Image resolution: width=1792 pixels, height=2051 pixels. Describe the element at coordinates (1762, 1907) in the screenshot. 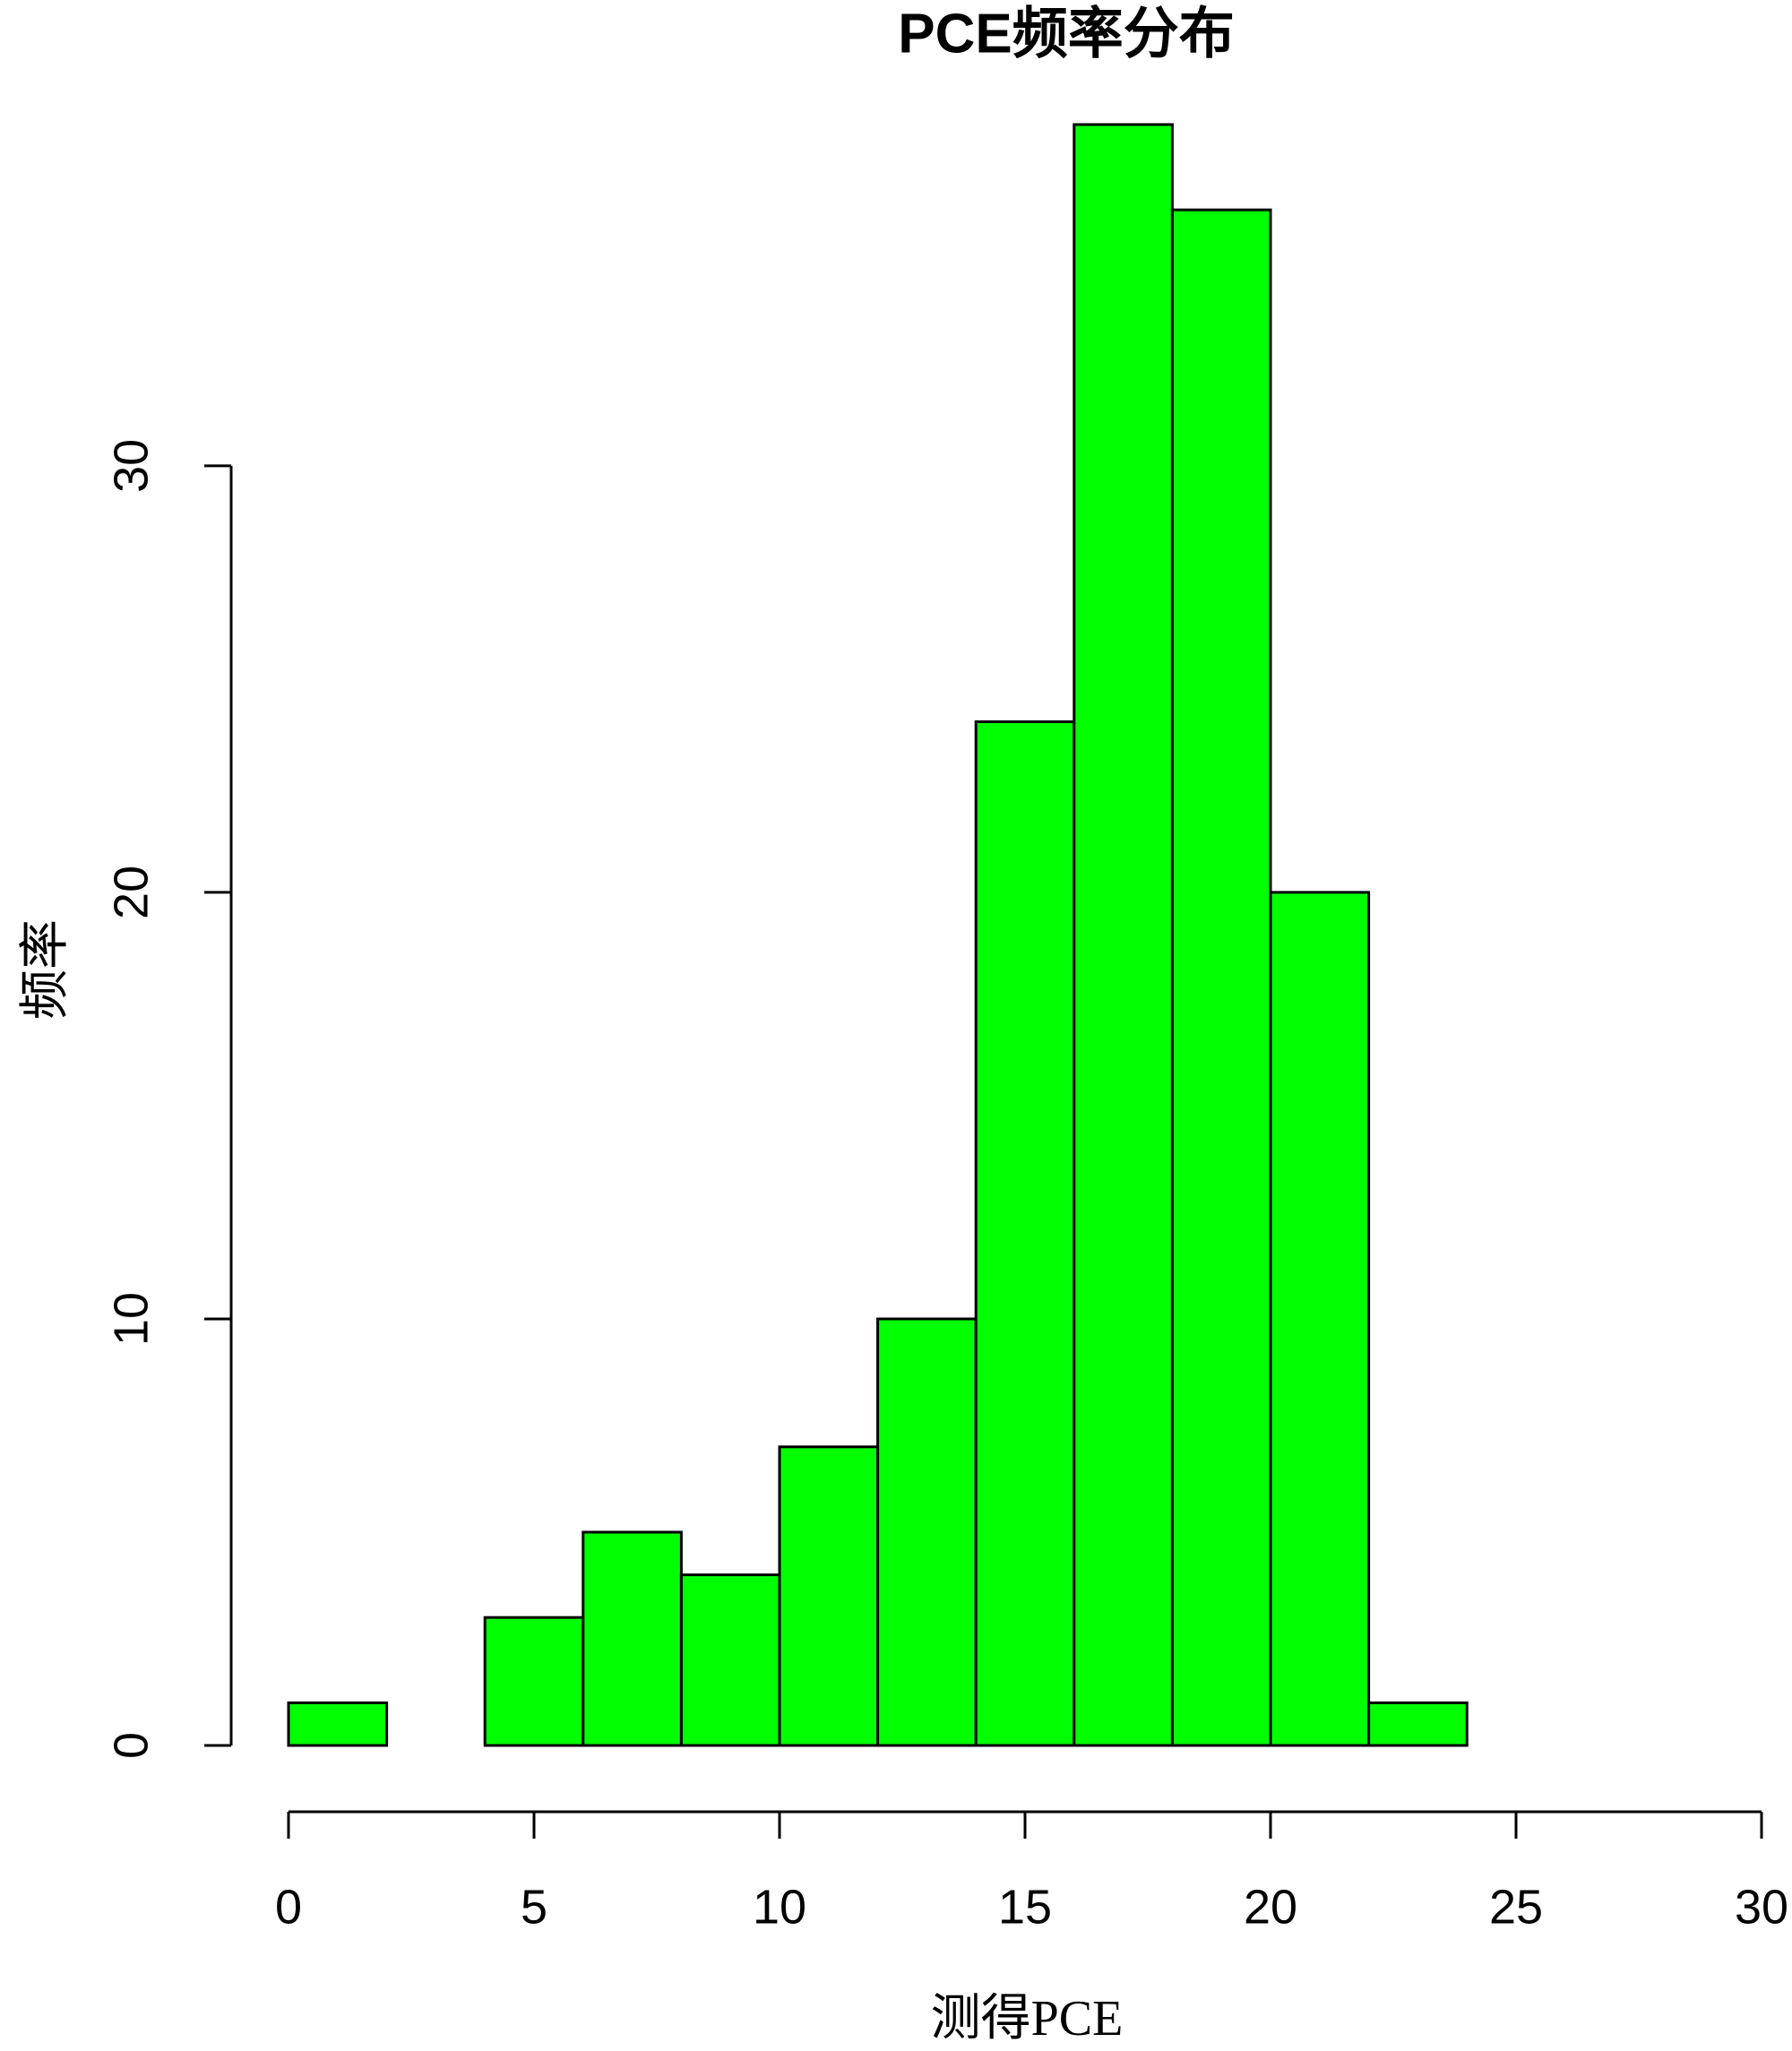

I see `x-tick-label: 30` at that location.